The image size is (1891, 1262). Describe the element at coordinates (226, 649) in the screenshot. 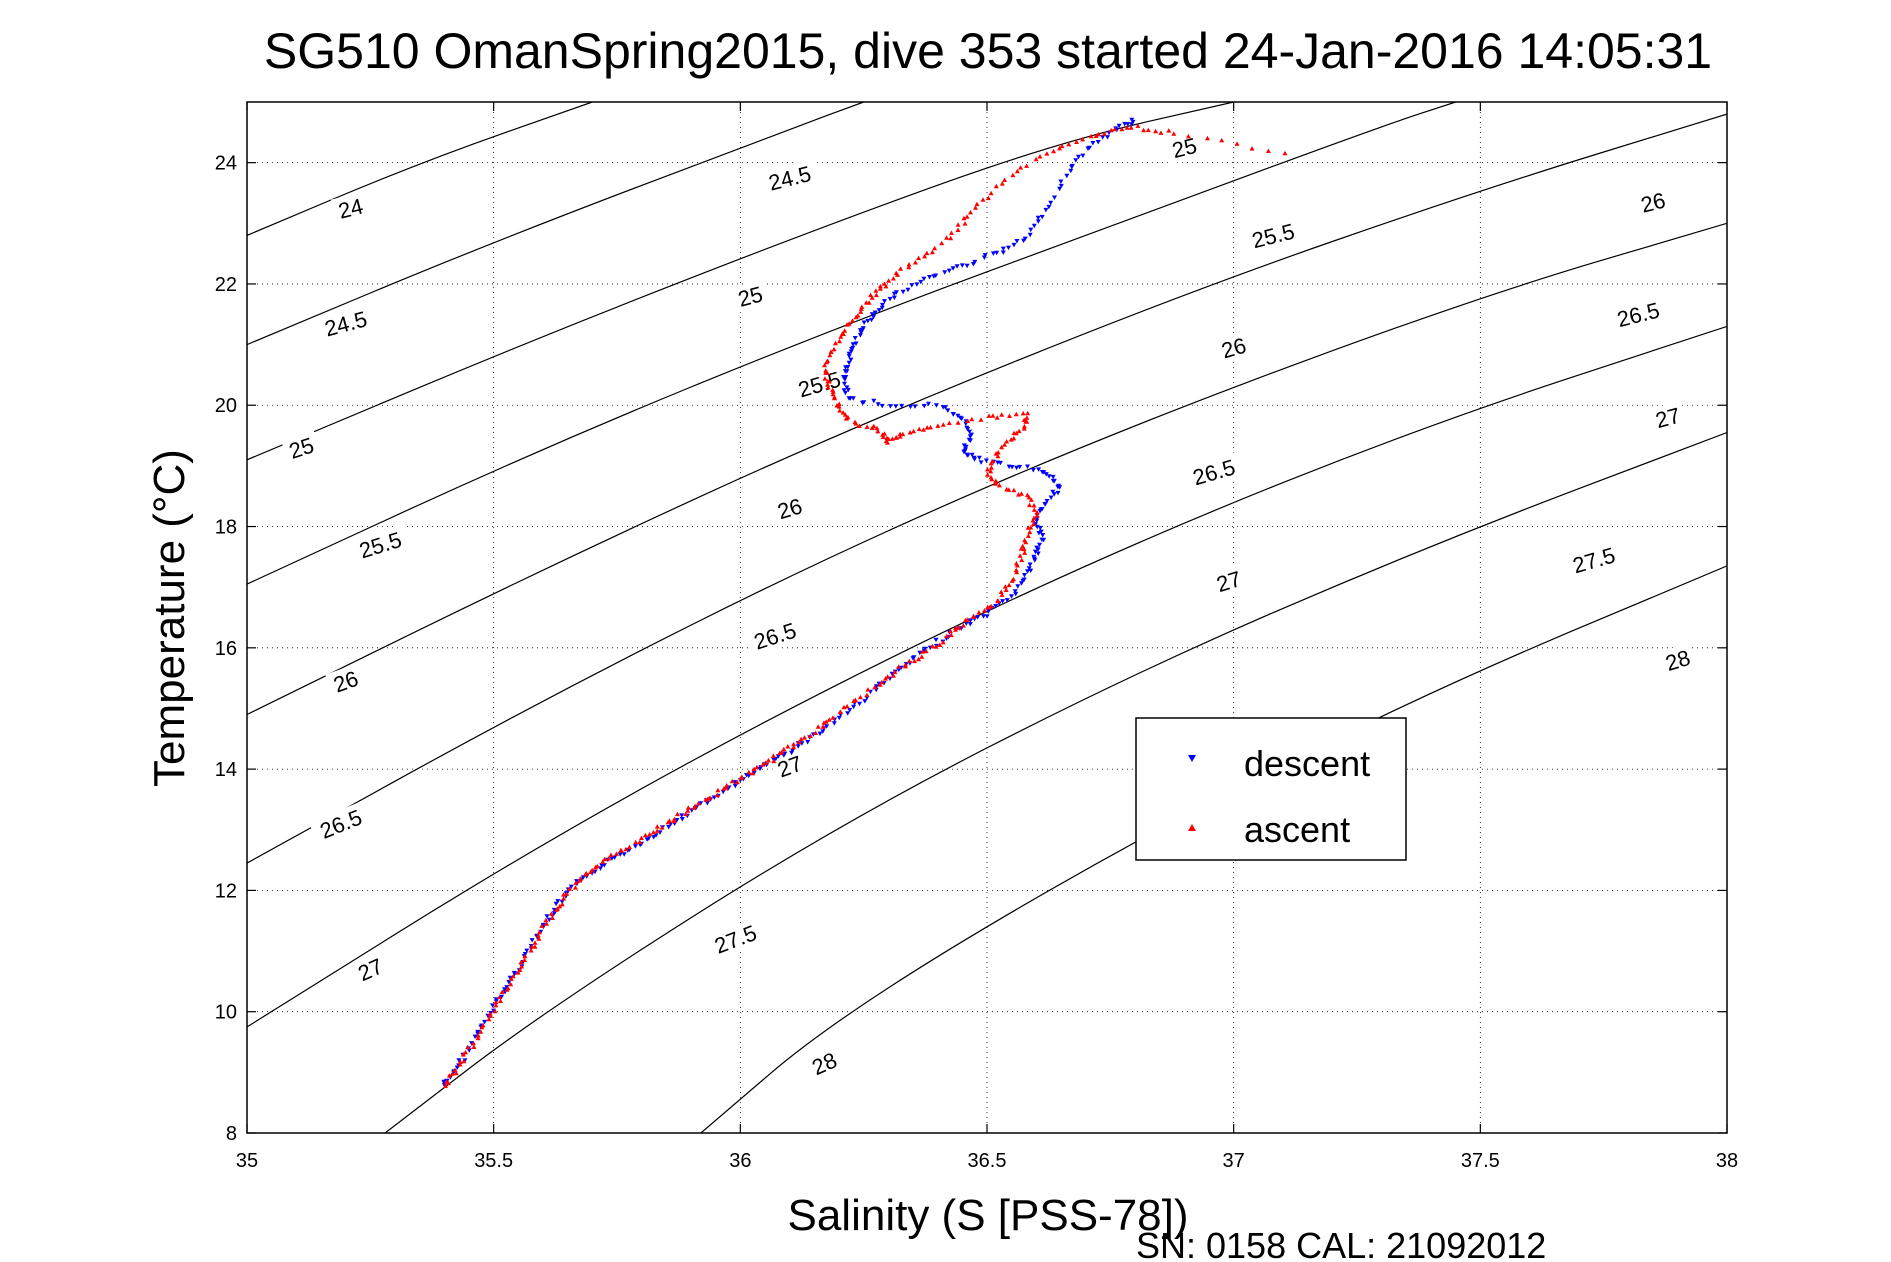

I see `y-tick-label: 16` at that location.